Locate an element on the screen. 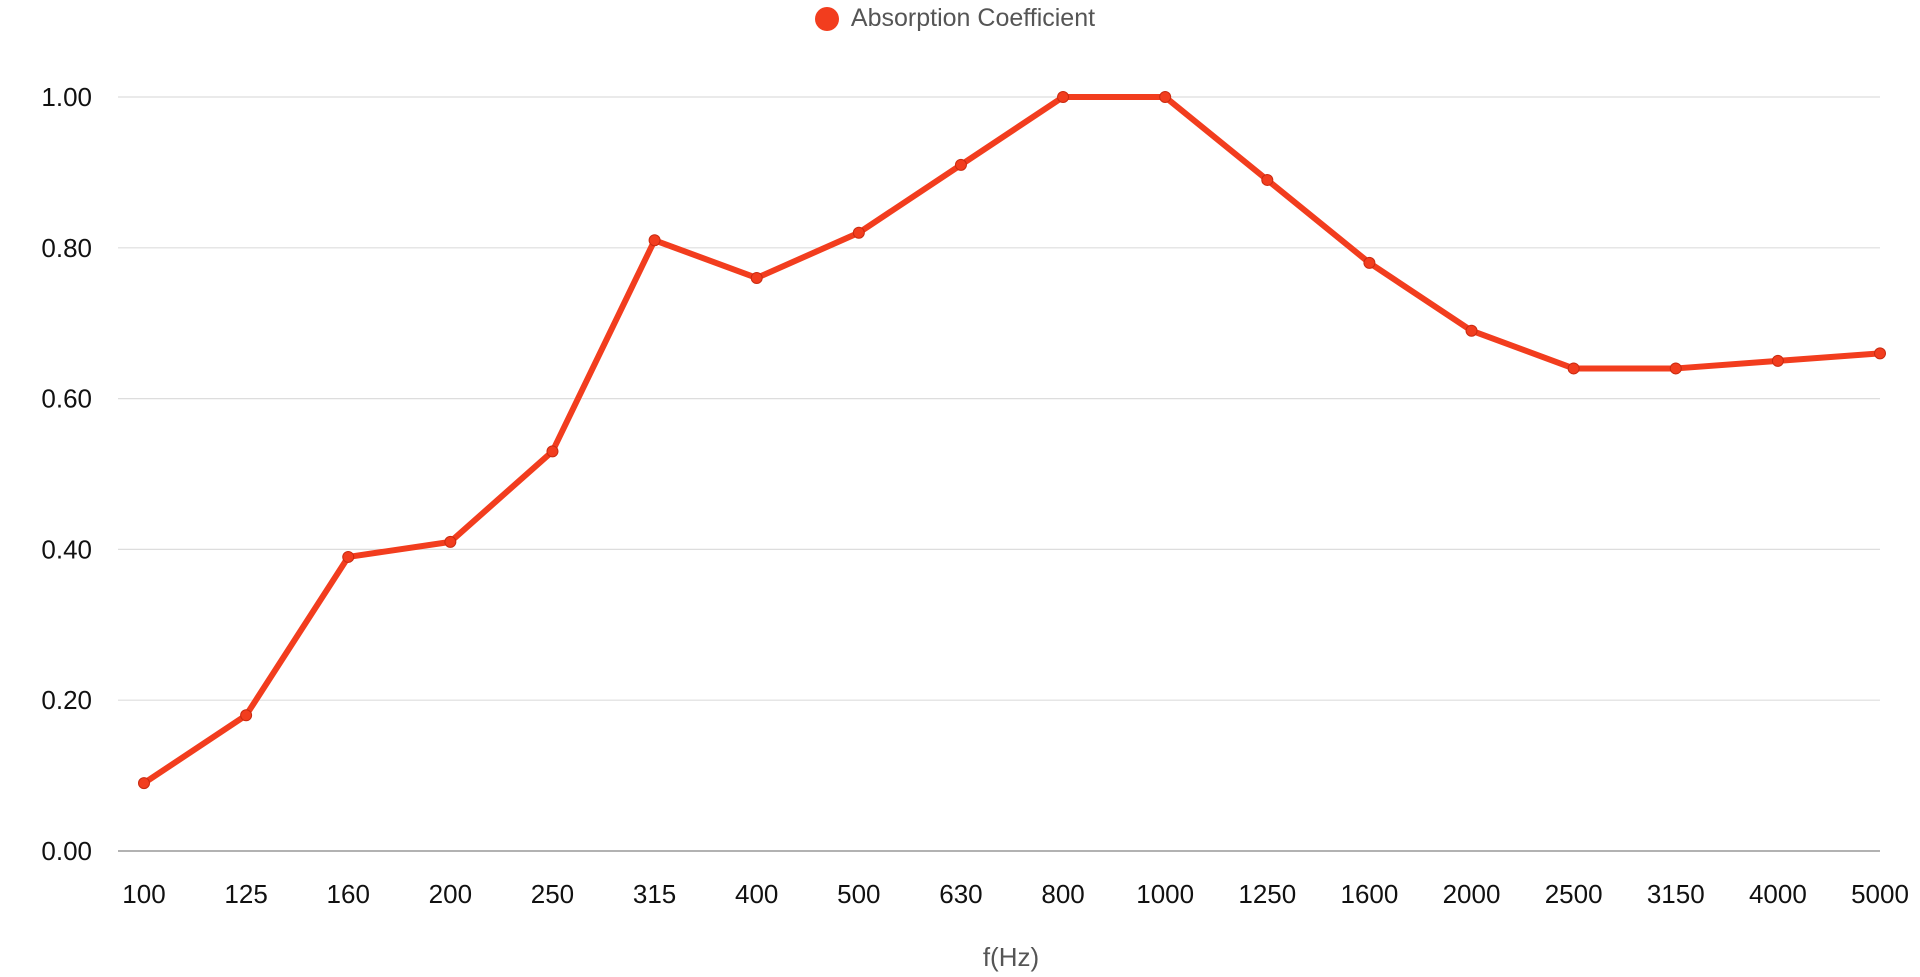 The image size is (1920, 977). y-axis-tick-labels: 0.00 0.20 0.40 0.60 0.80 1.00 is located at coordinates (66, 474).